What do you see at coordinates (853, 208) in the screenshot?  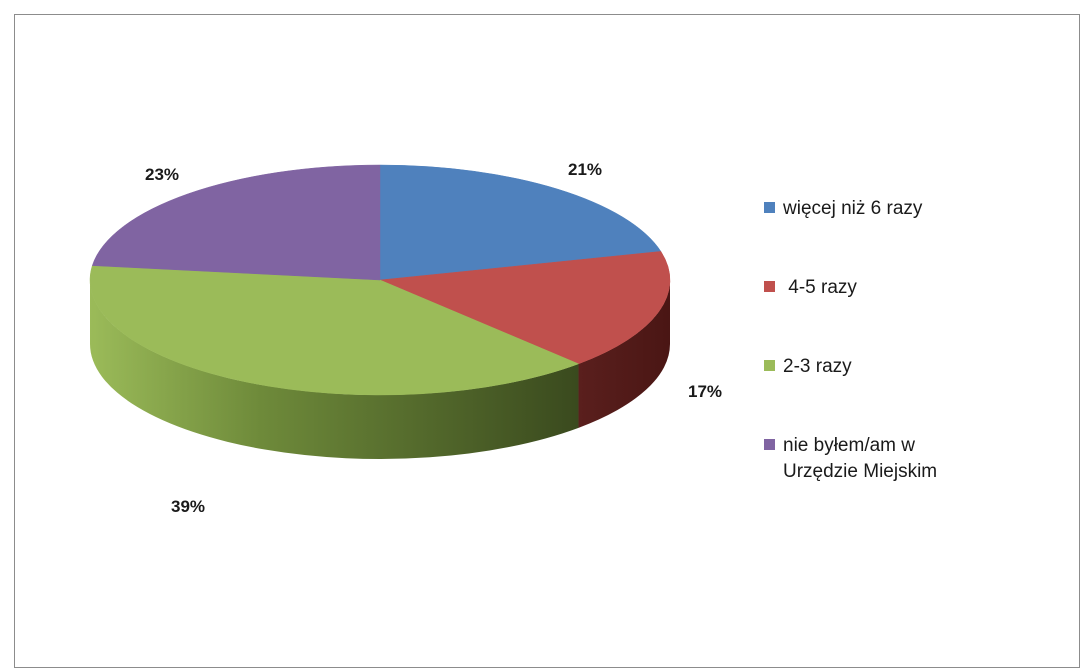 I see `legend-label: więcej niż 6 razy` at bounding box center [853, 208].